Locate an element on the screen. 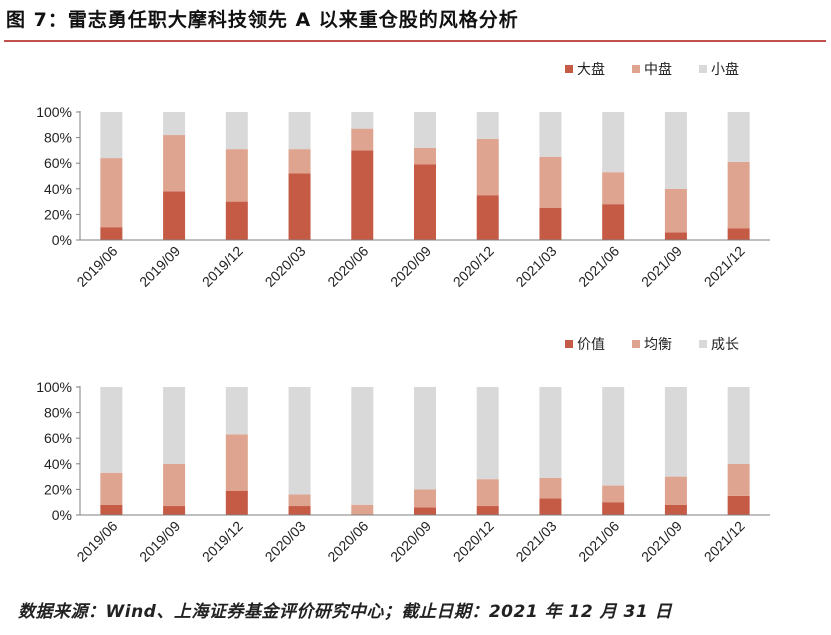 This screenshot has height=635, width=831. bar-segment-成长-2019/06 is located at coordinates (111, 430).